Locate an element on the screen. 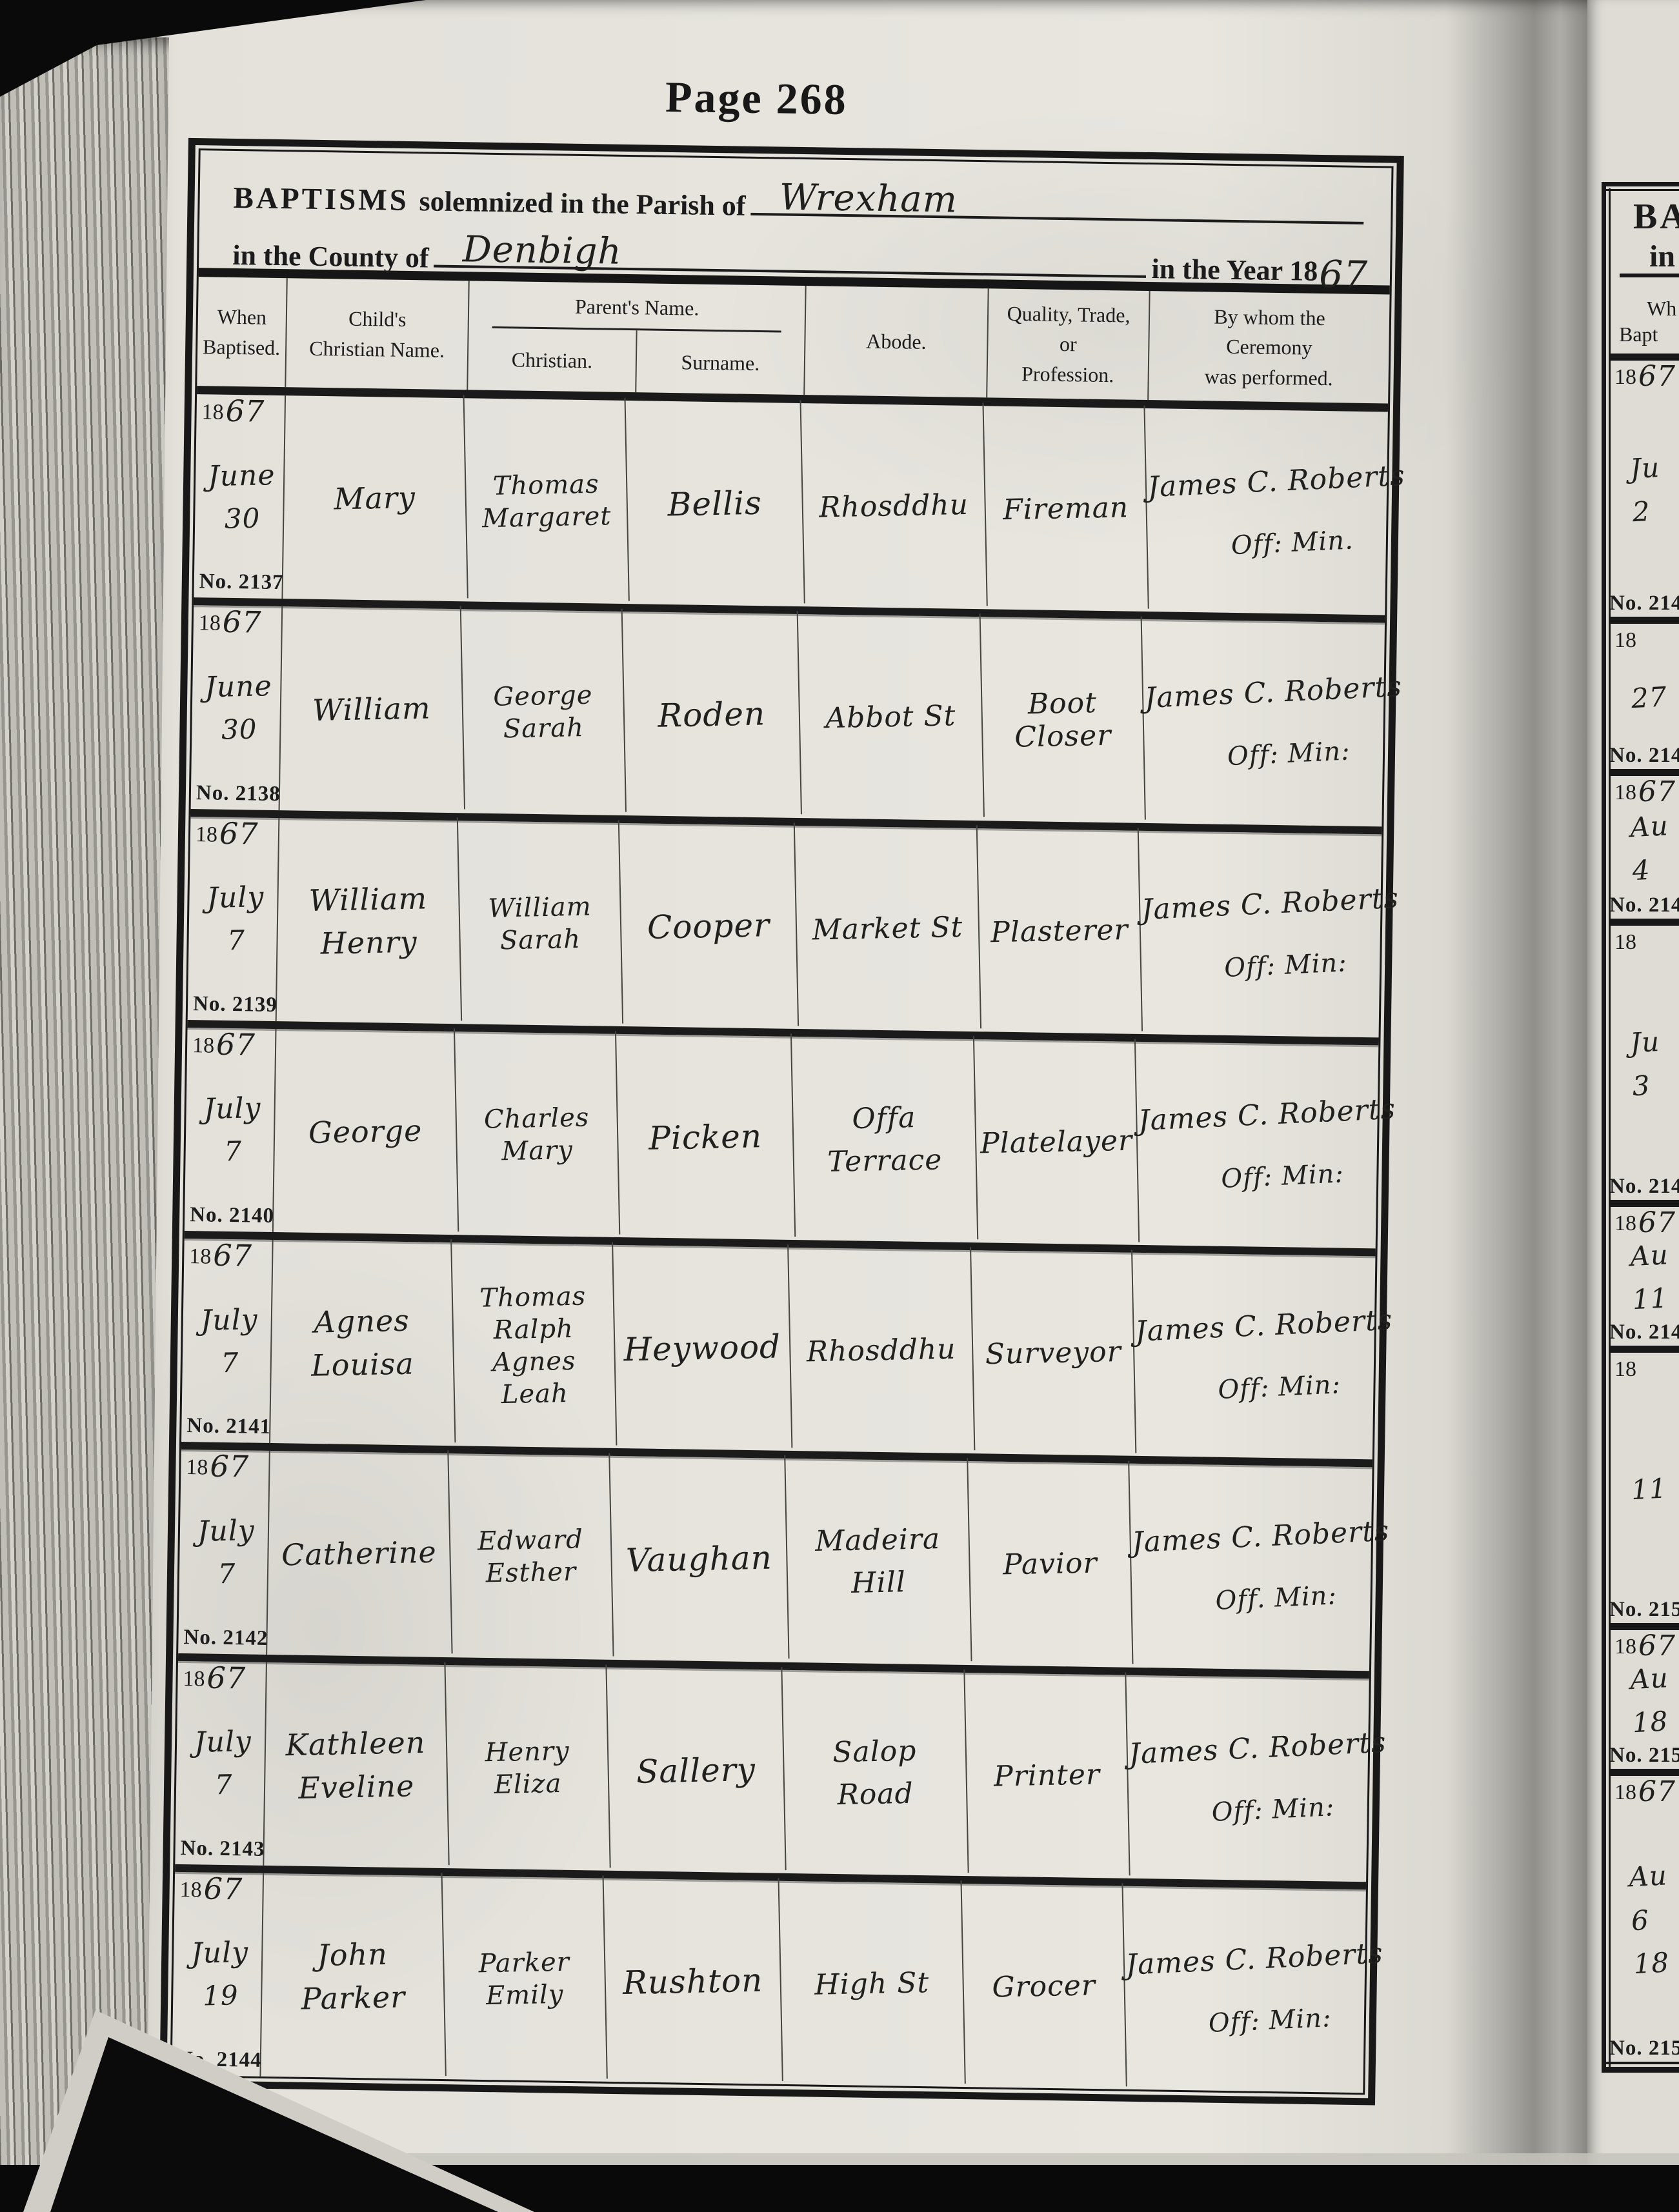  cell-surname: Bellis is located at coordinates (715, 504).